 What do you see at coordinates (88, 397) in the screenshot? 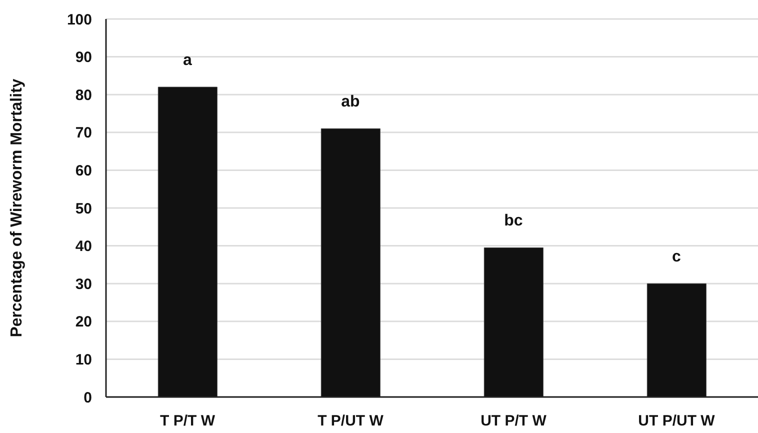
I see `y-tick-label: 0` at bounding box center [88, 397].